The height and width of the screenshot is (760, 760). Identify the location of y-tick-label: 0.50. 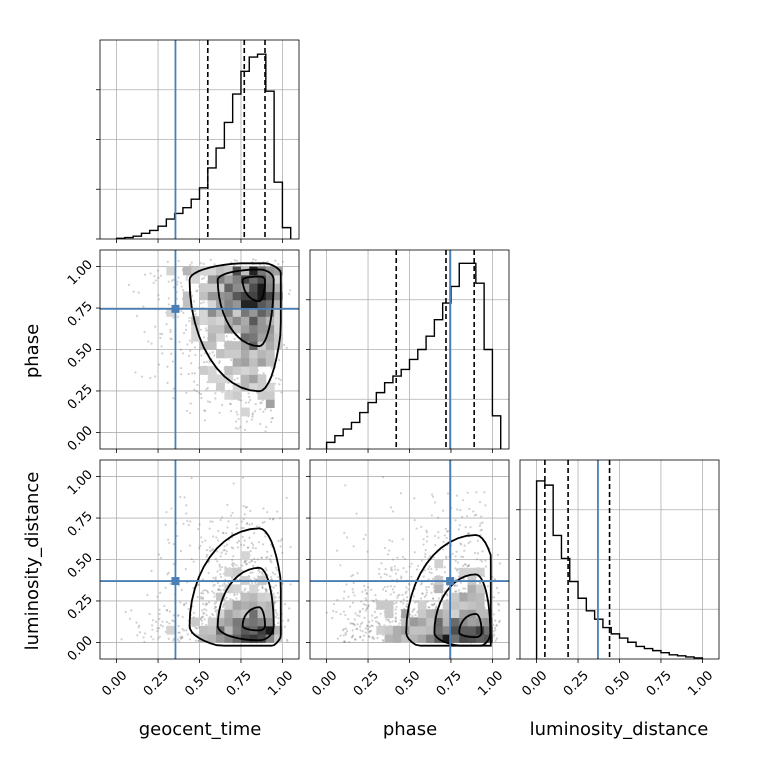
(80, 565).